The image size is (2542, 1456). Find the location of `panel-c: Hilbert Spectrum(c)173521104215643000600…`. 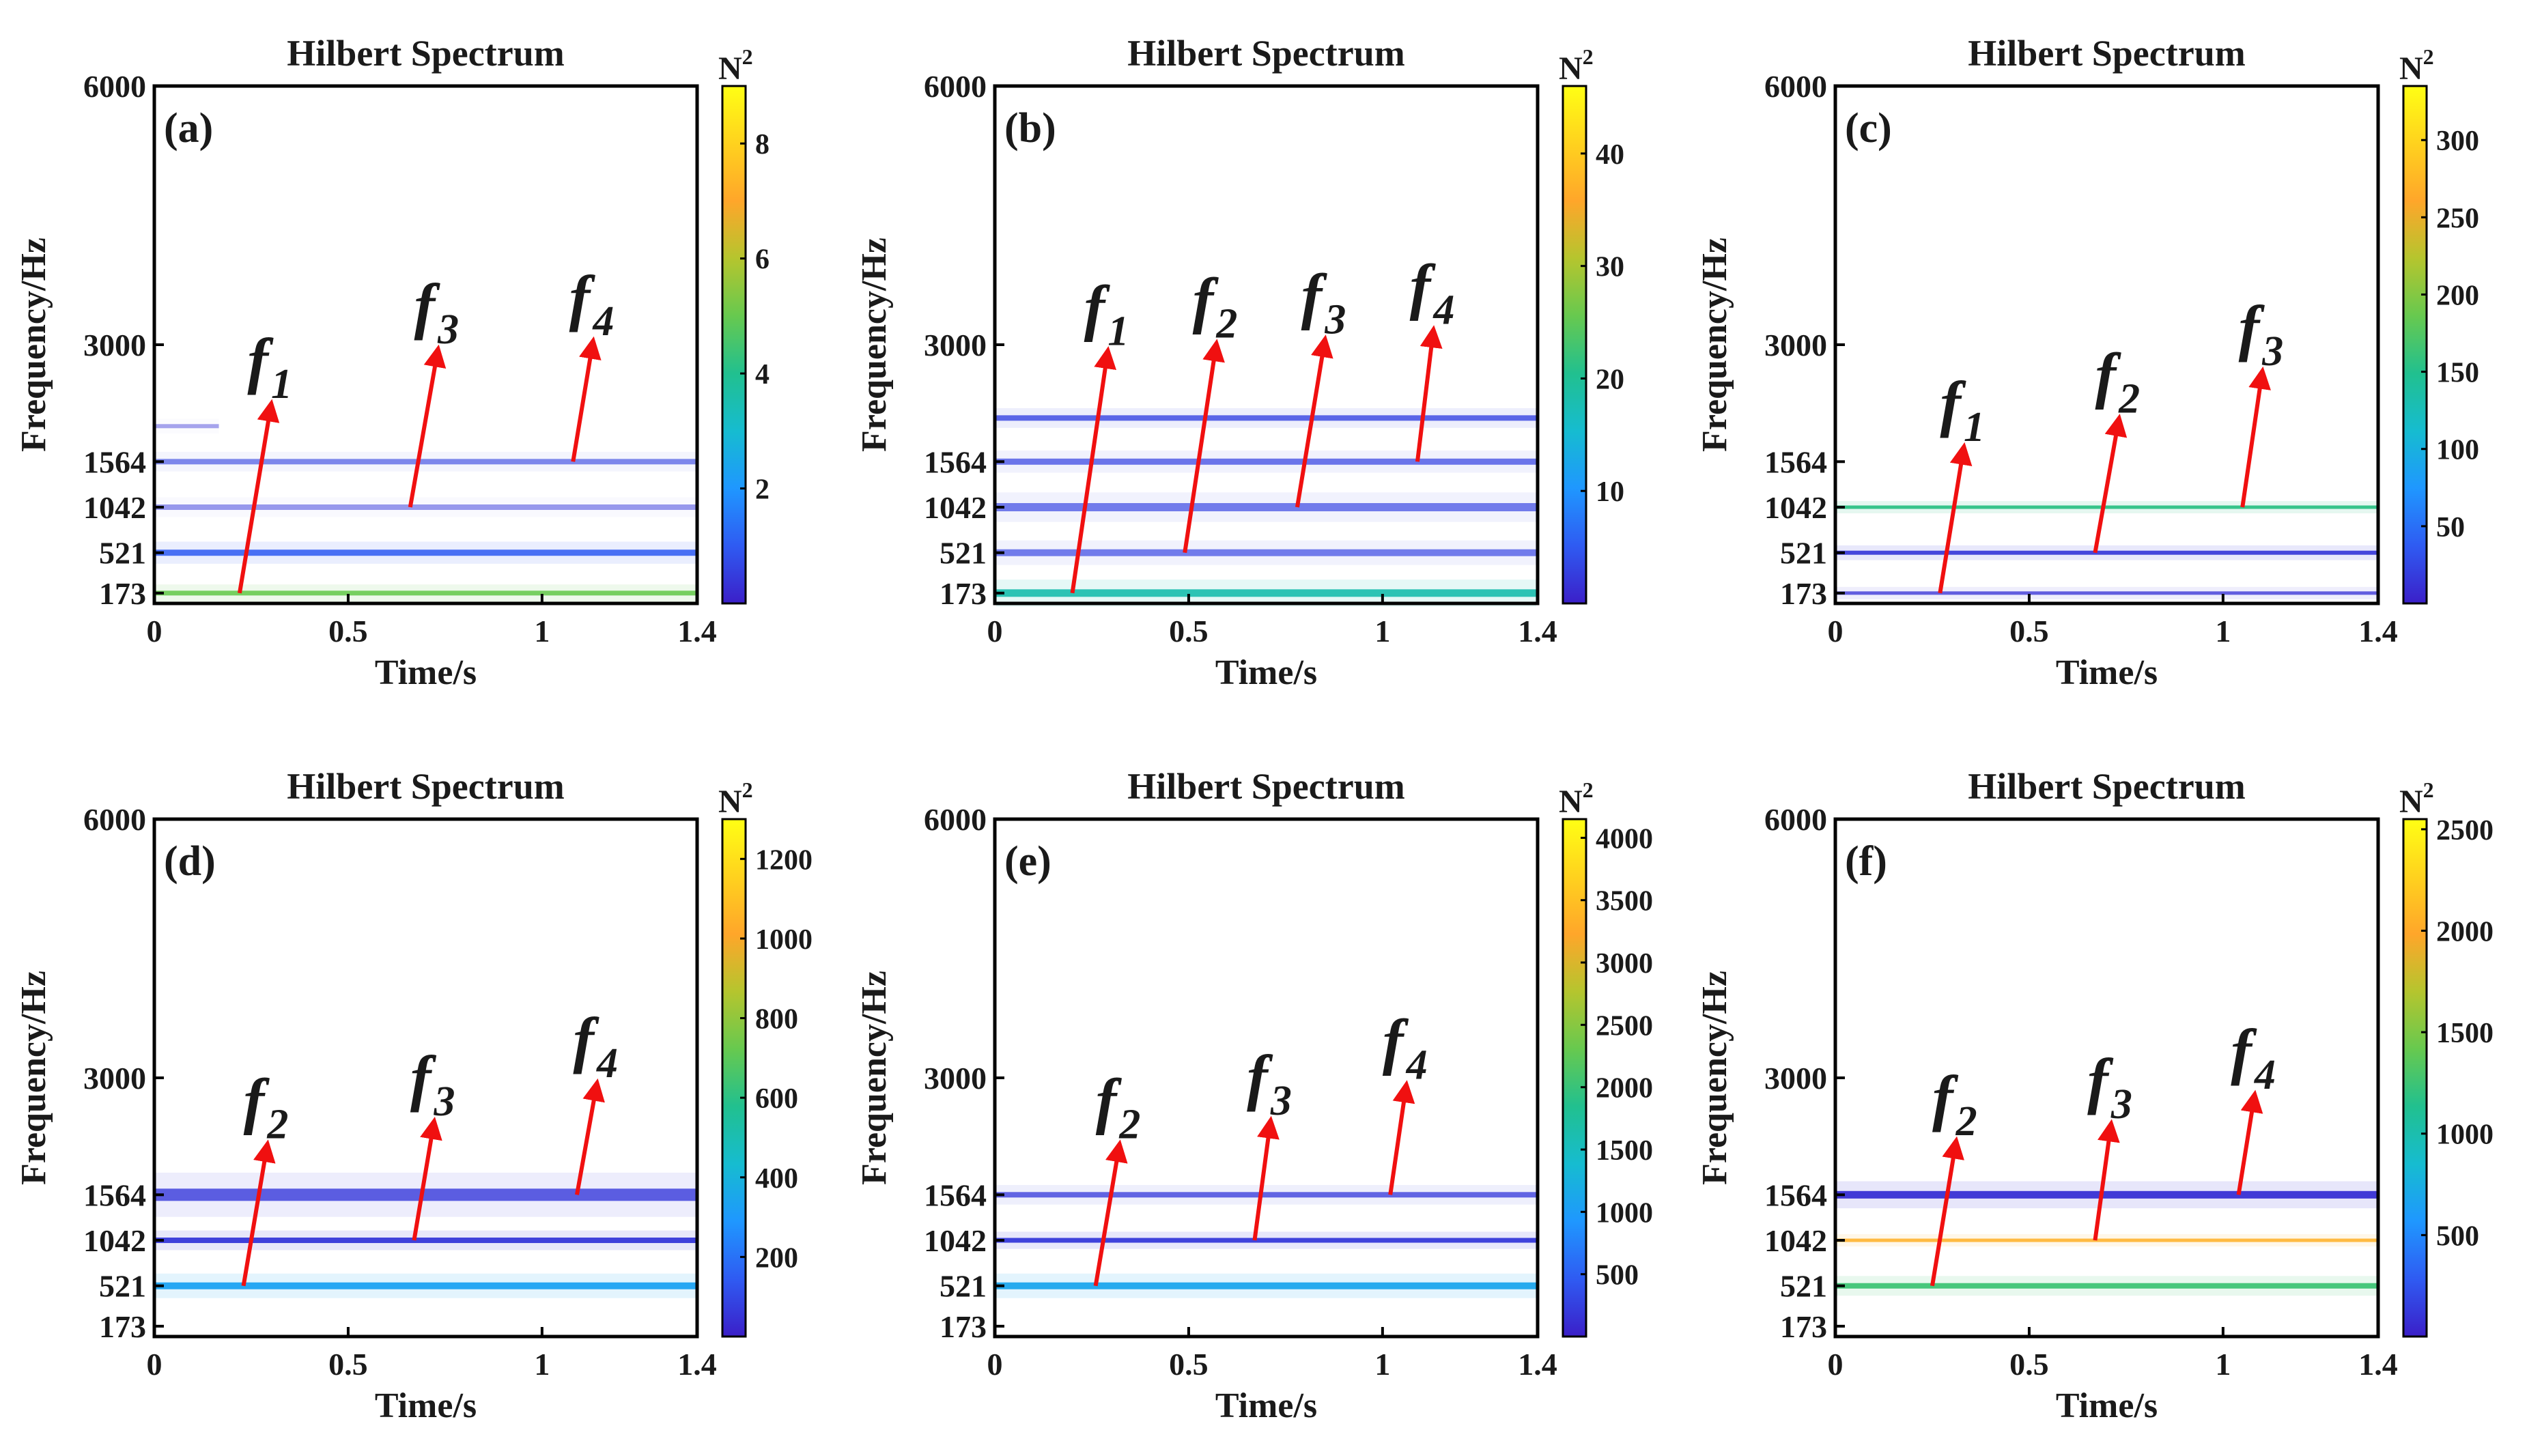

panel-c: Hilbert Spectrum(c)173521104215643000600… is located at coordinates (2087, 362).